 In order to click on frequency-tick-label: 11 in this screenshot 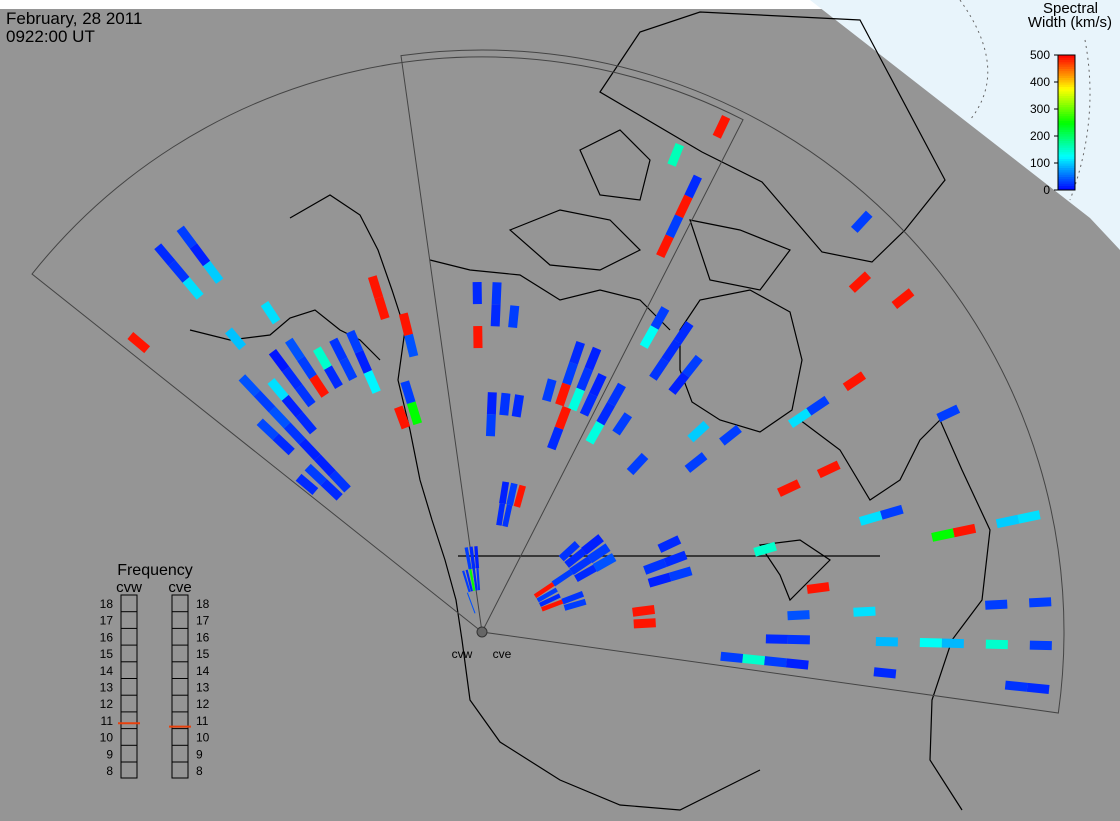, I will do `click(202, 721)`.